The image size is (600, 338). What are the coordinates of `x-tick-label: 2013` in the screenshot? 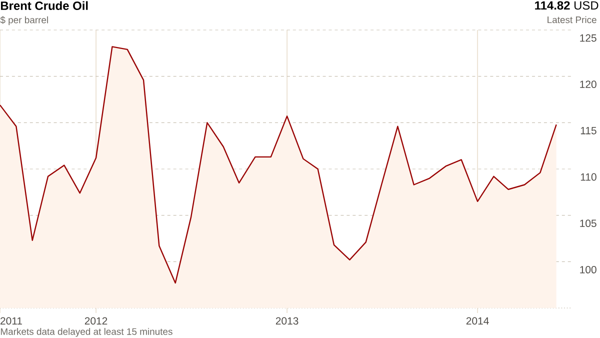 It's located at (287, 321).